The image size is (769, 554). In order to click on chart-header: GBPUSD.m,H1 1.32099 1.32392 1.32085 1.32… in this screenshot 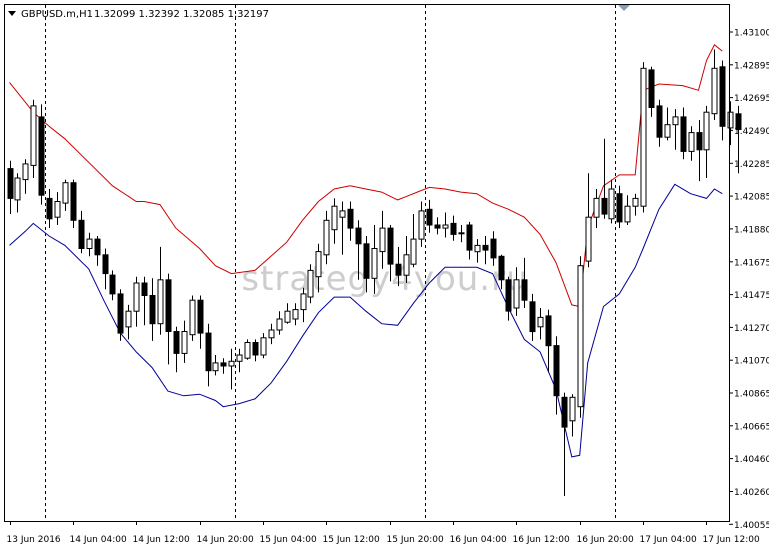, I will do `click(138, 14)`.